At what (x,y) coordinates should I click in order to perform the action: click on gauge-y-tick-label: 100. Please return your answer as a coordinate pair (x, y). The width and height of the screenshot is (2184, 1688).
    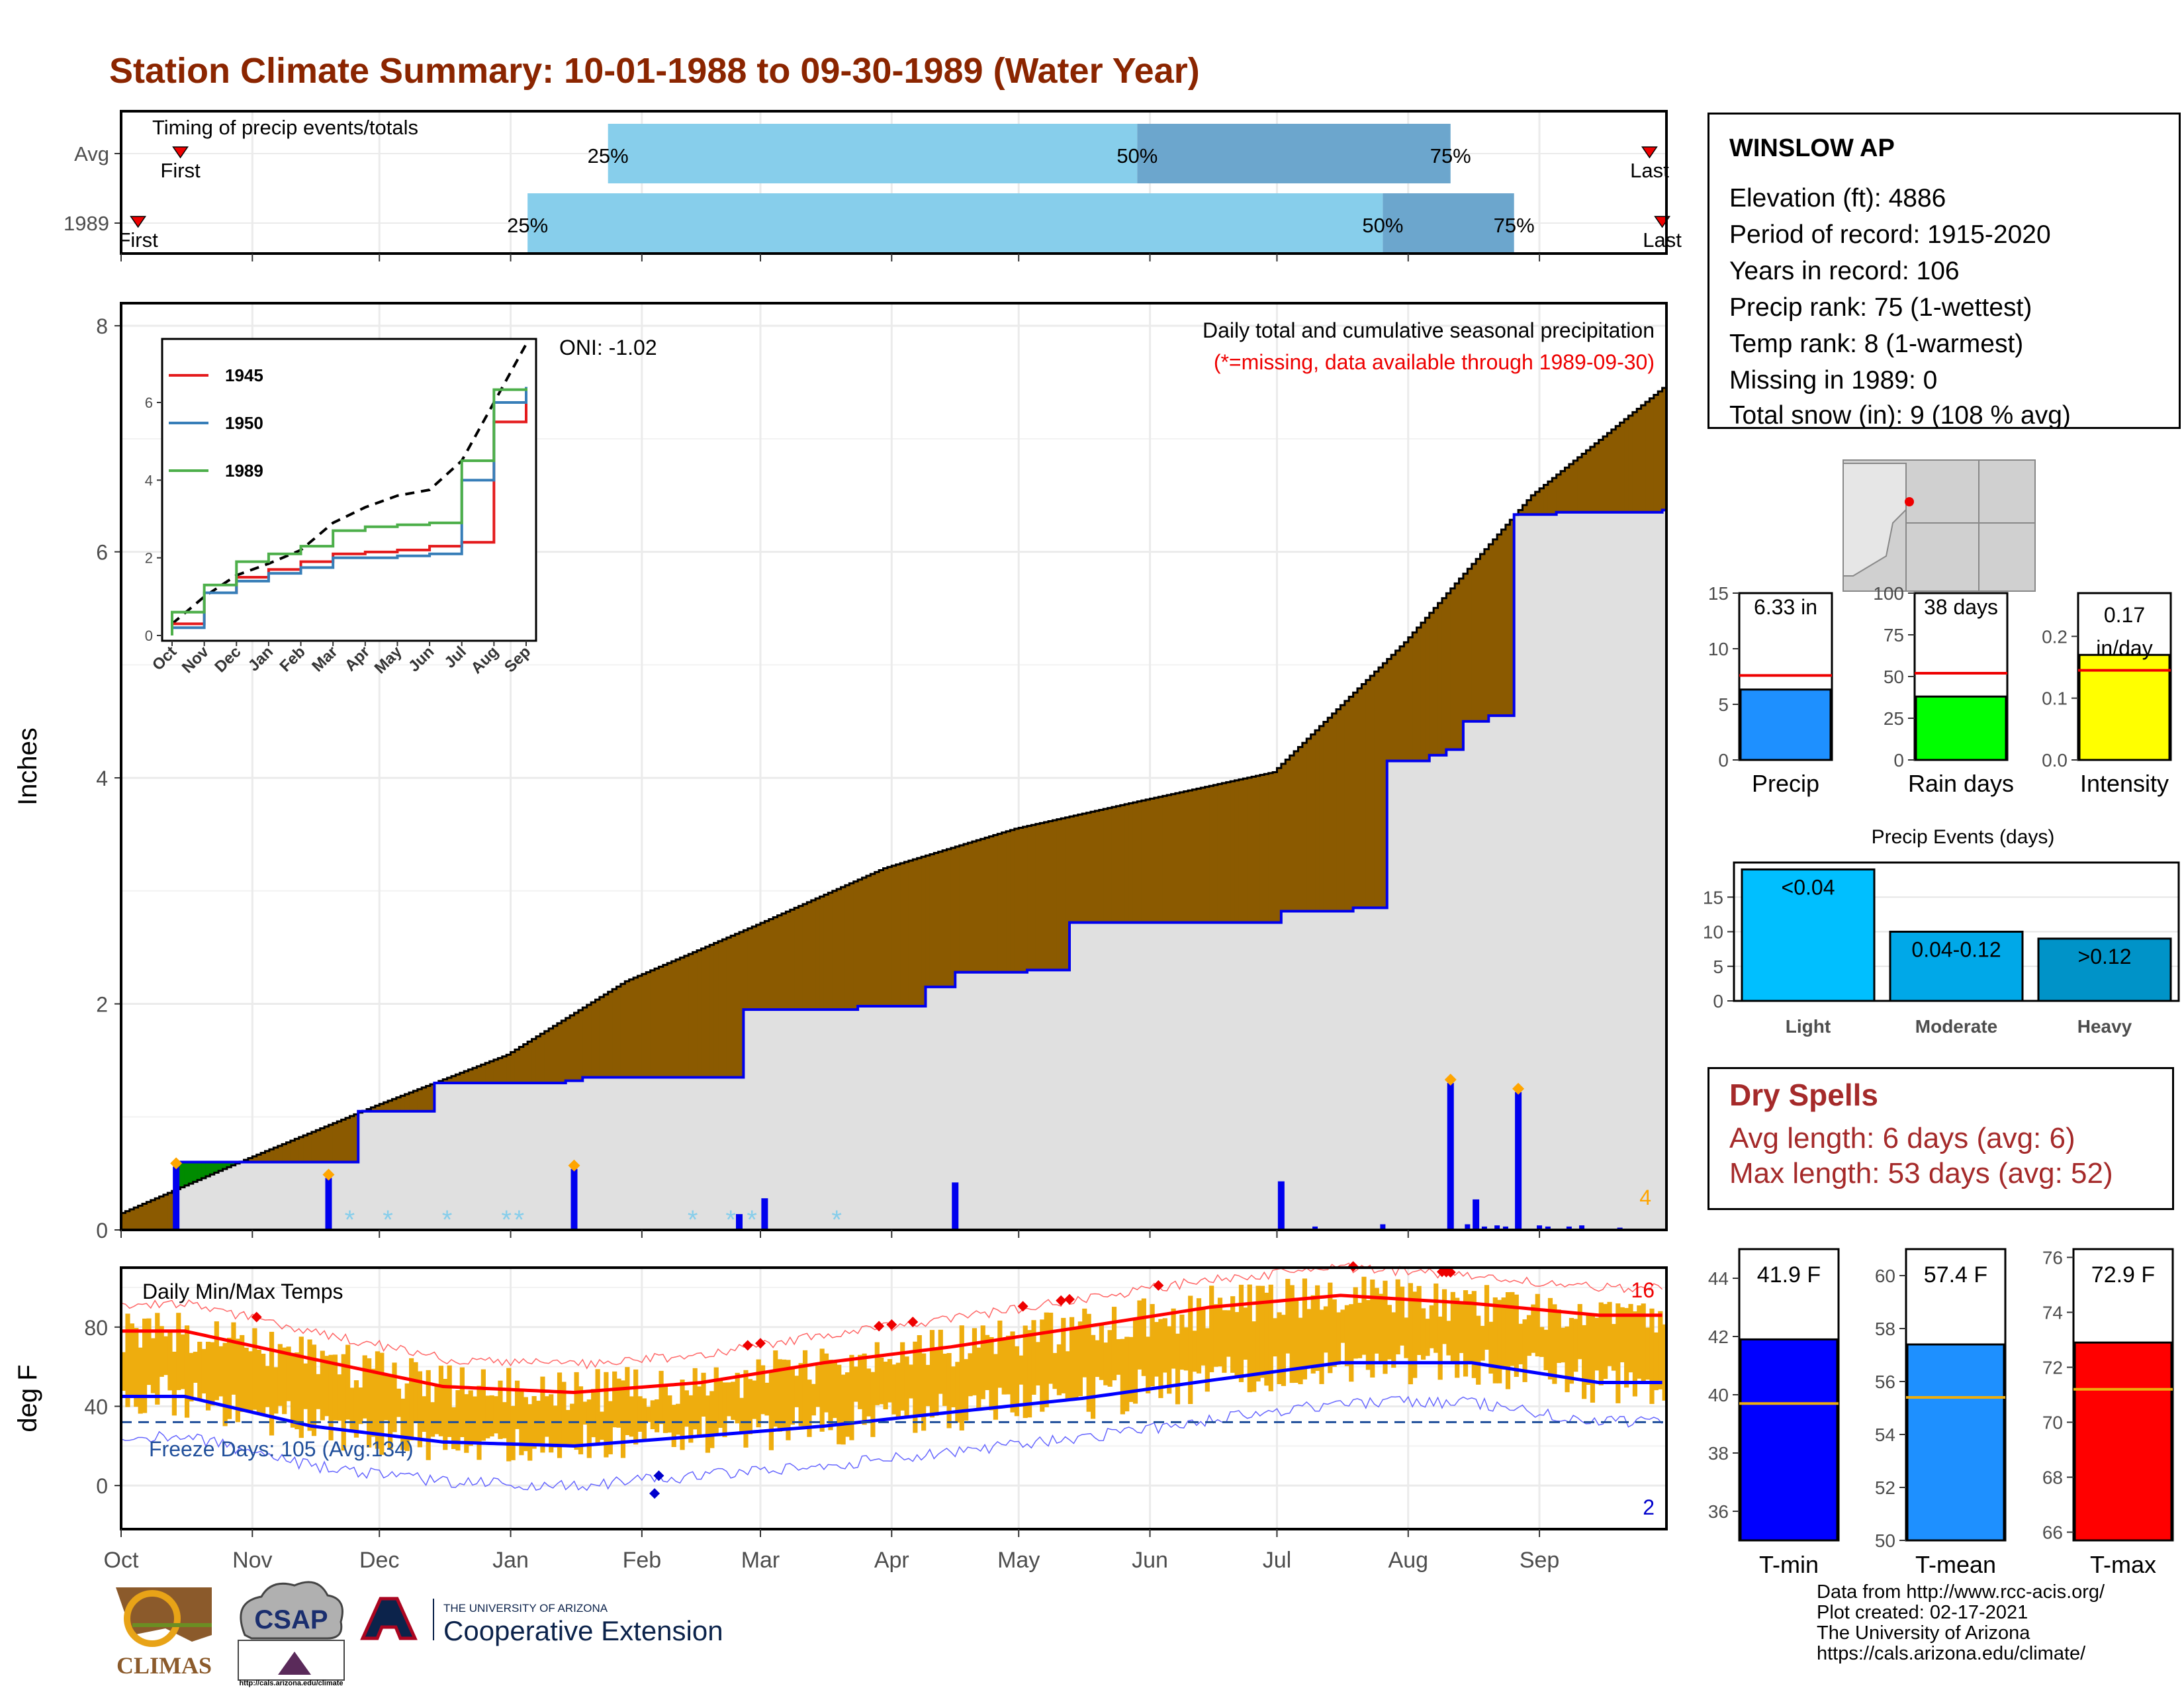
    Looking at the image, I should click on (1888, 593).